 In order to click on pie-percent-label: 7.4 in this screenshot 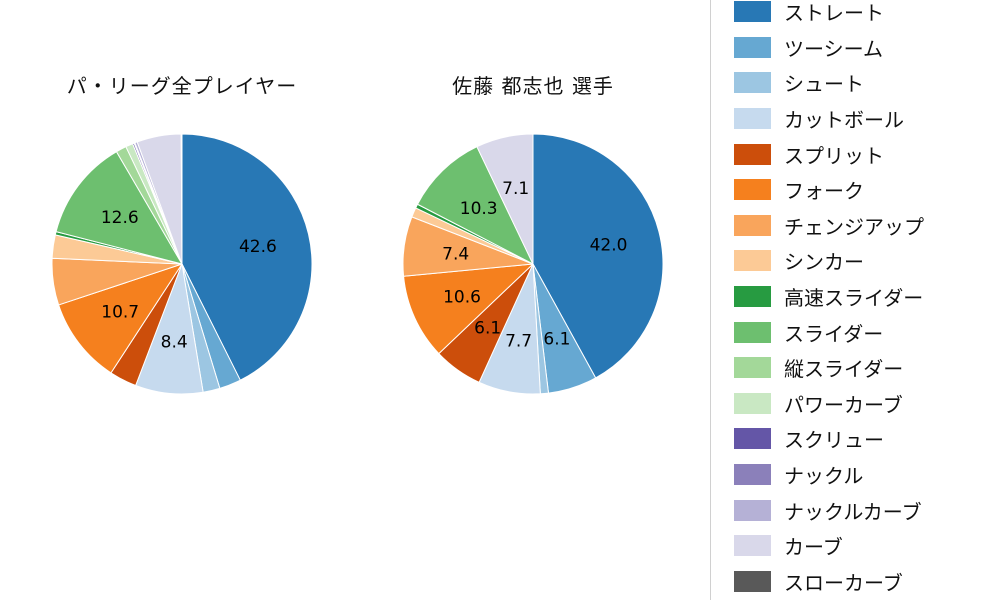, I will do `click(455, 254)`.